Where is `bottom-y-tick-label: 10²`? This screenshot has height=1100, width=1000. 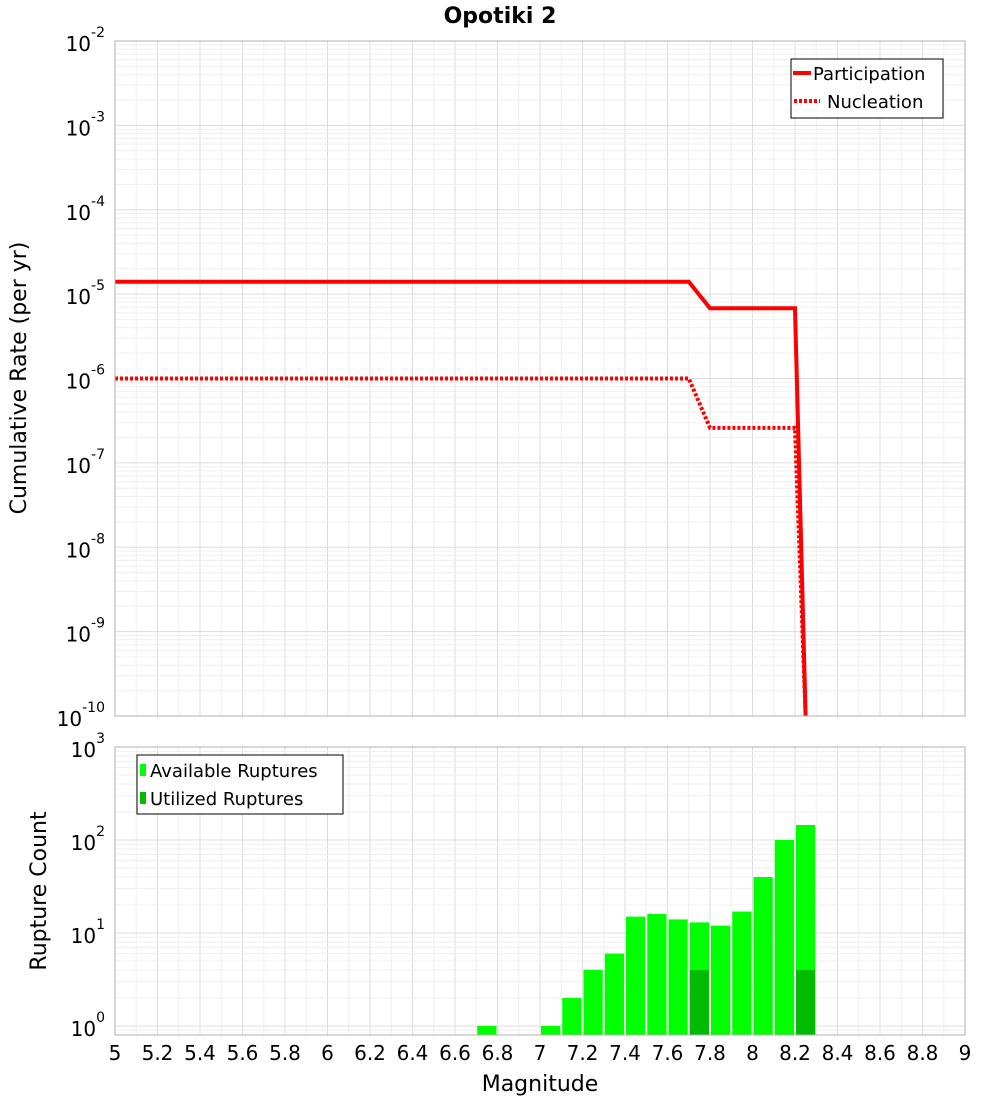 bottom-y-tick-label: 10² is located at coordinates (88, 839).